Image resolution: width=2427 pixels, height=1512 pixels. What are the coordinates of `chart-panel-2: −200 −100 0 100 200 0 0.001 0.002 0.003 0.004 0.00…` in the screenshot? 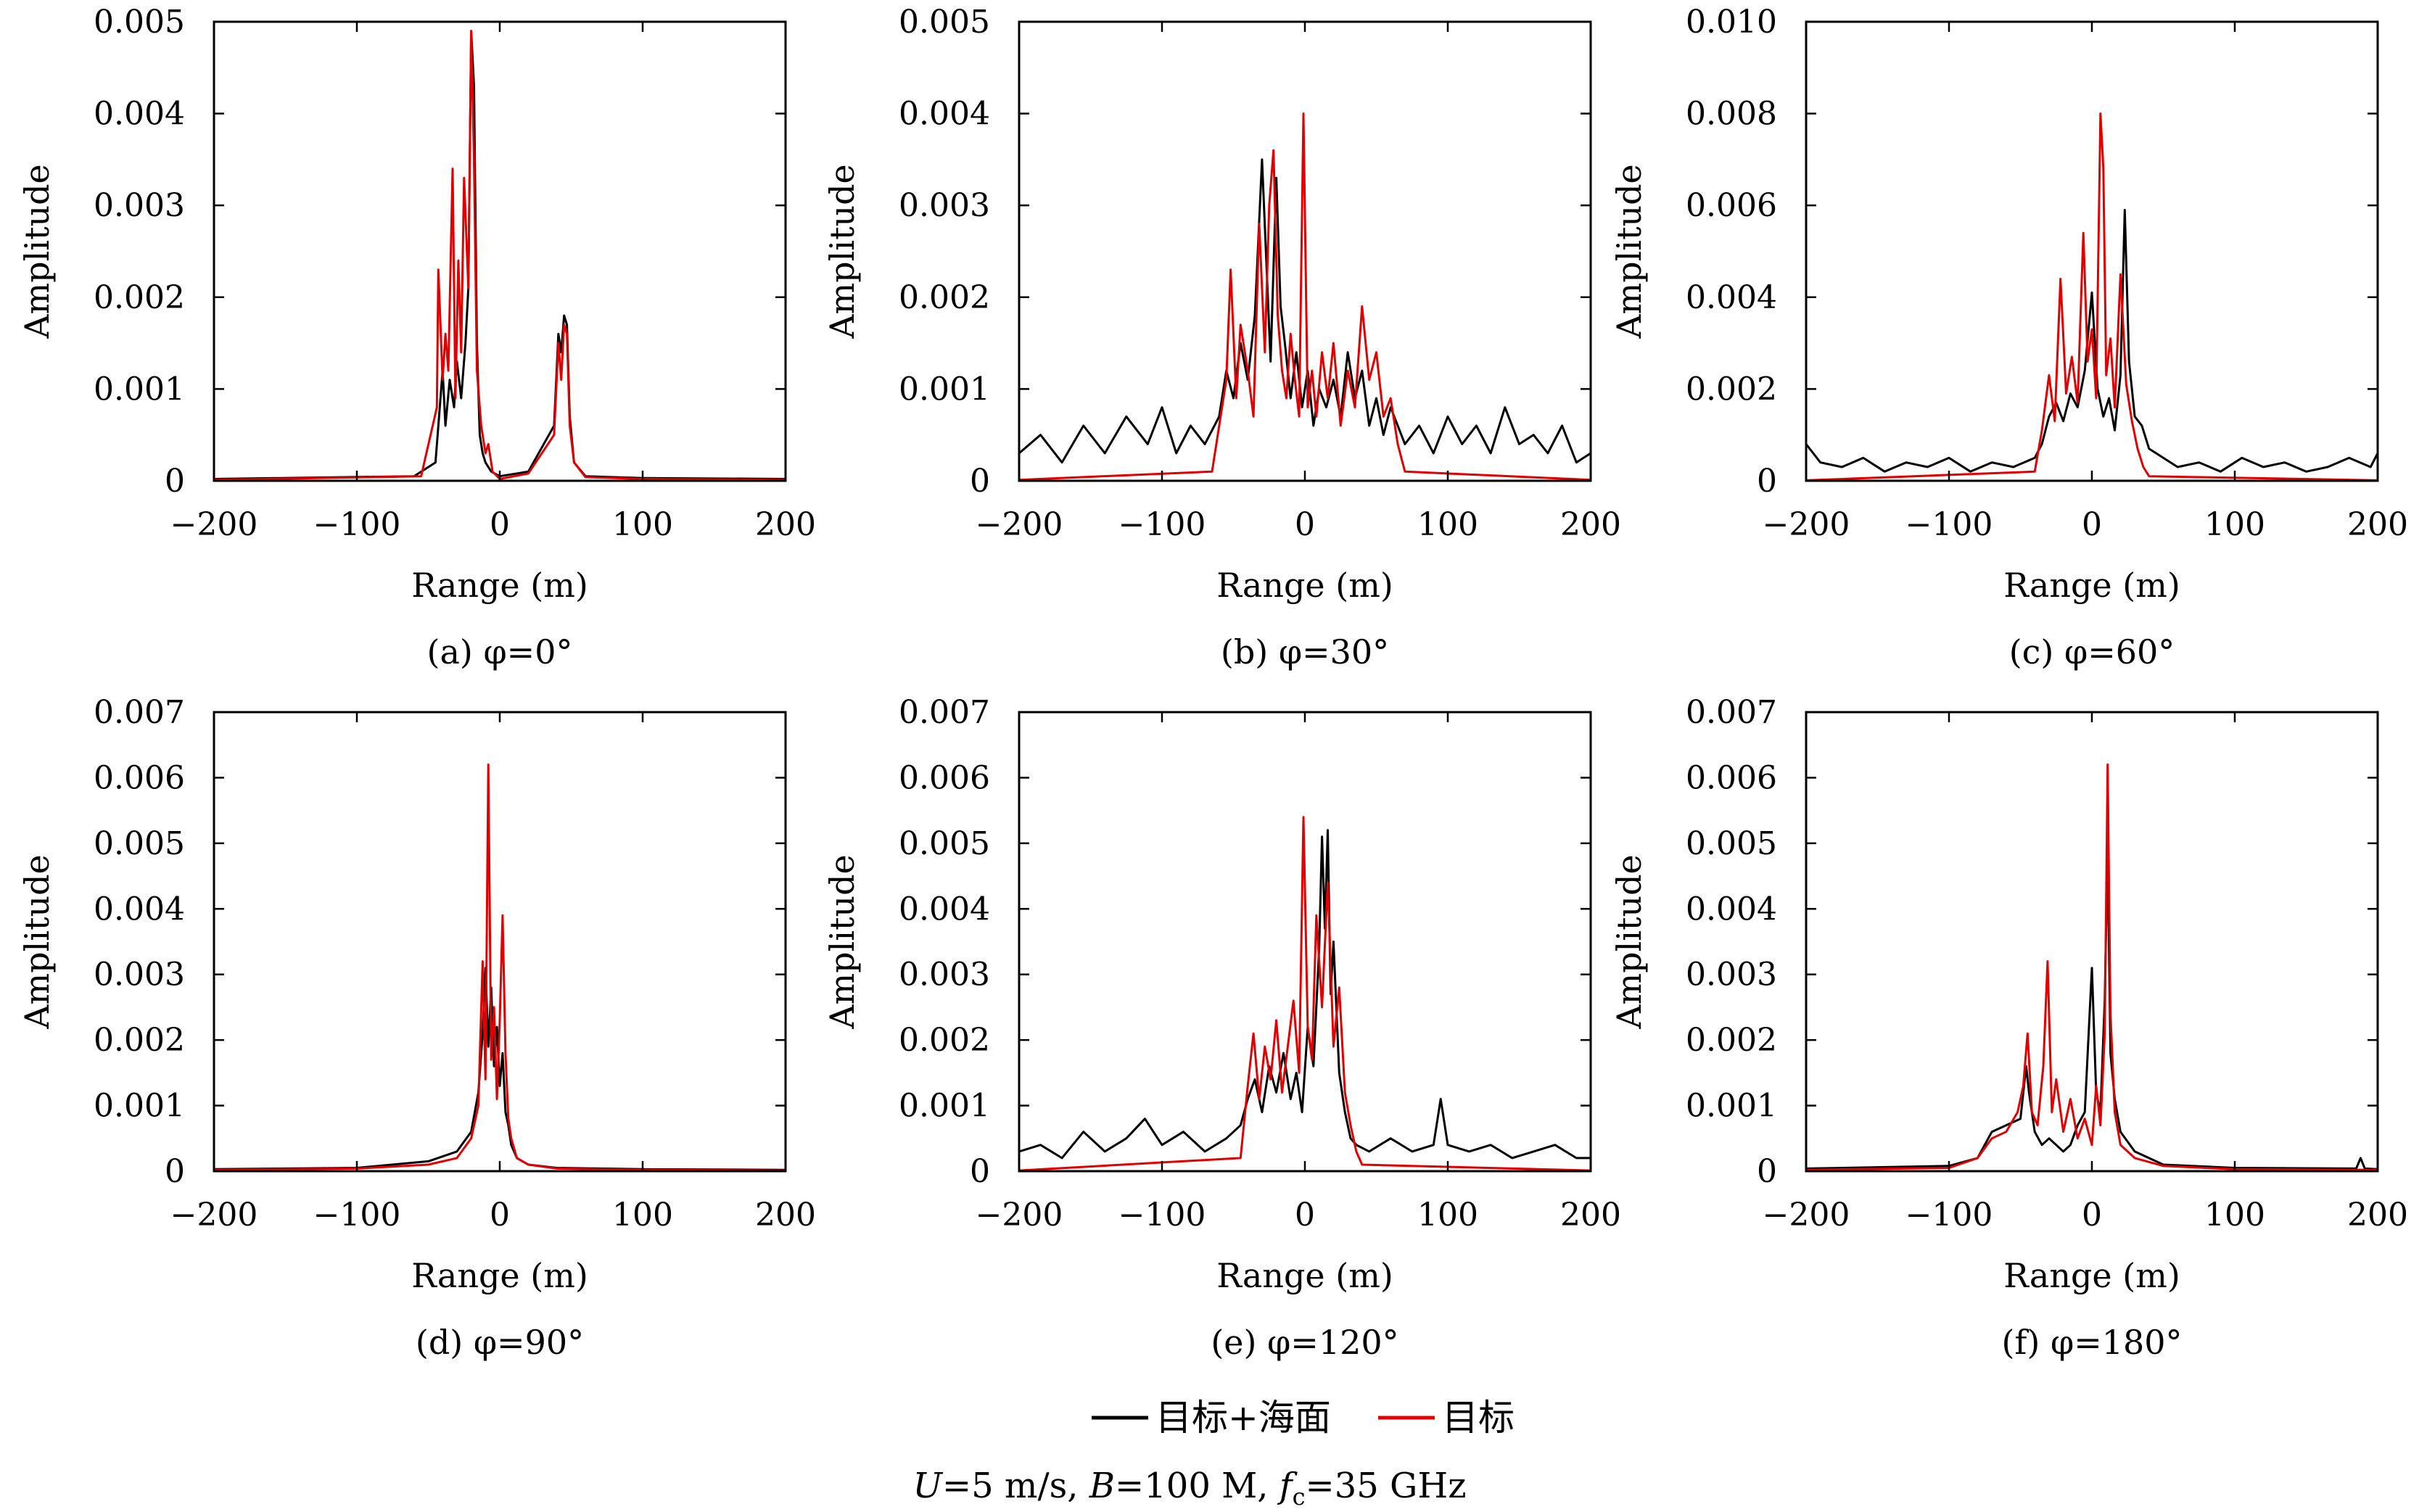 It's located at (1222, 338).